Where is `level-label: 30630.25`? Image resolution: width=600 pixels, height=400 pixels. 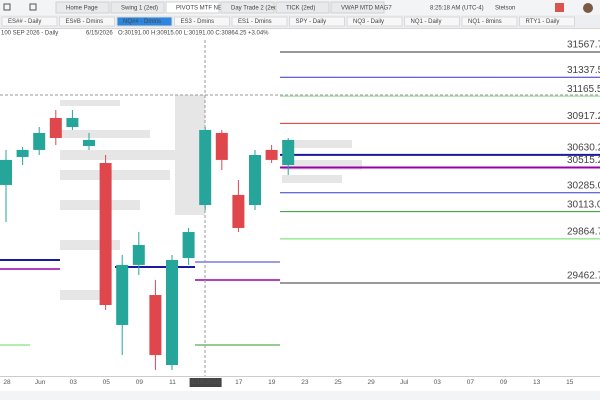
level-label: 30630.25 is located at coordinates (583, 147).